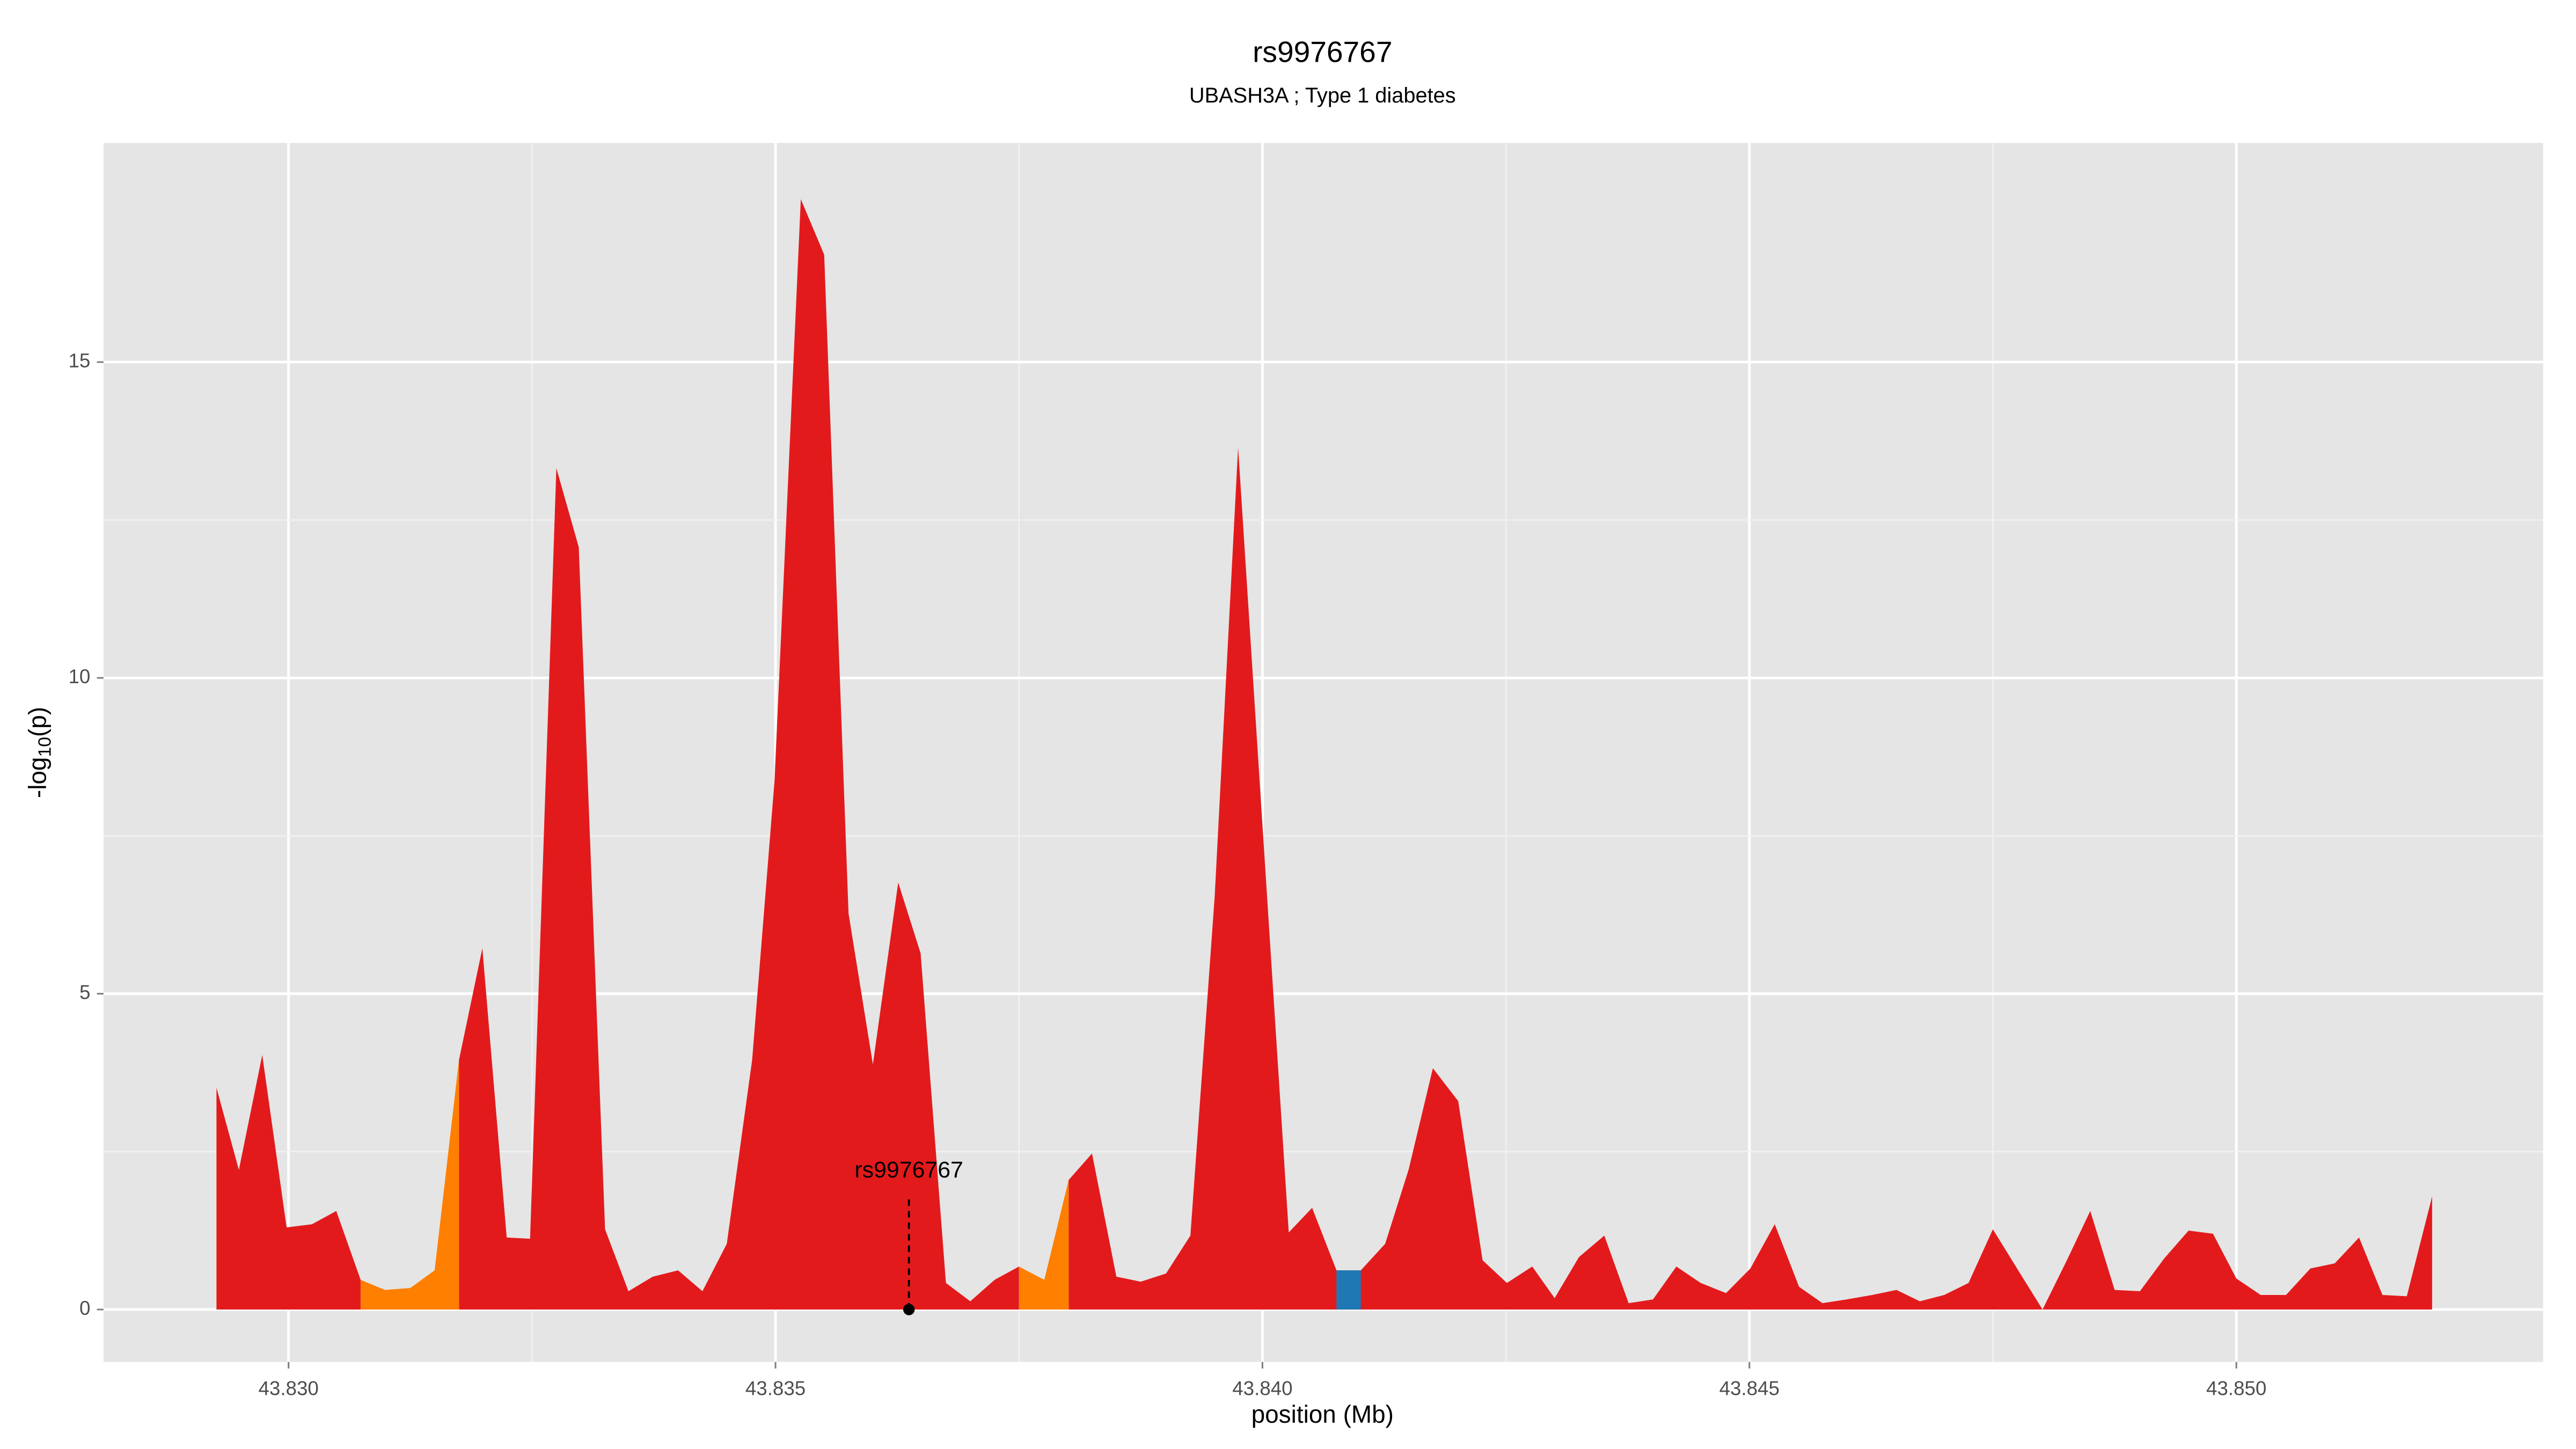 The height and width of the screenshot is (1449, 2576). Describe the element at coordinates (775, 1388) in the screenshot. I see `x-tick-label: 43.835` at that location.